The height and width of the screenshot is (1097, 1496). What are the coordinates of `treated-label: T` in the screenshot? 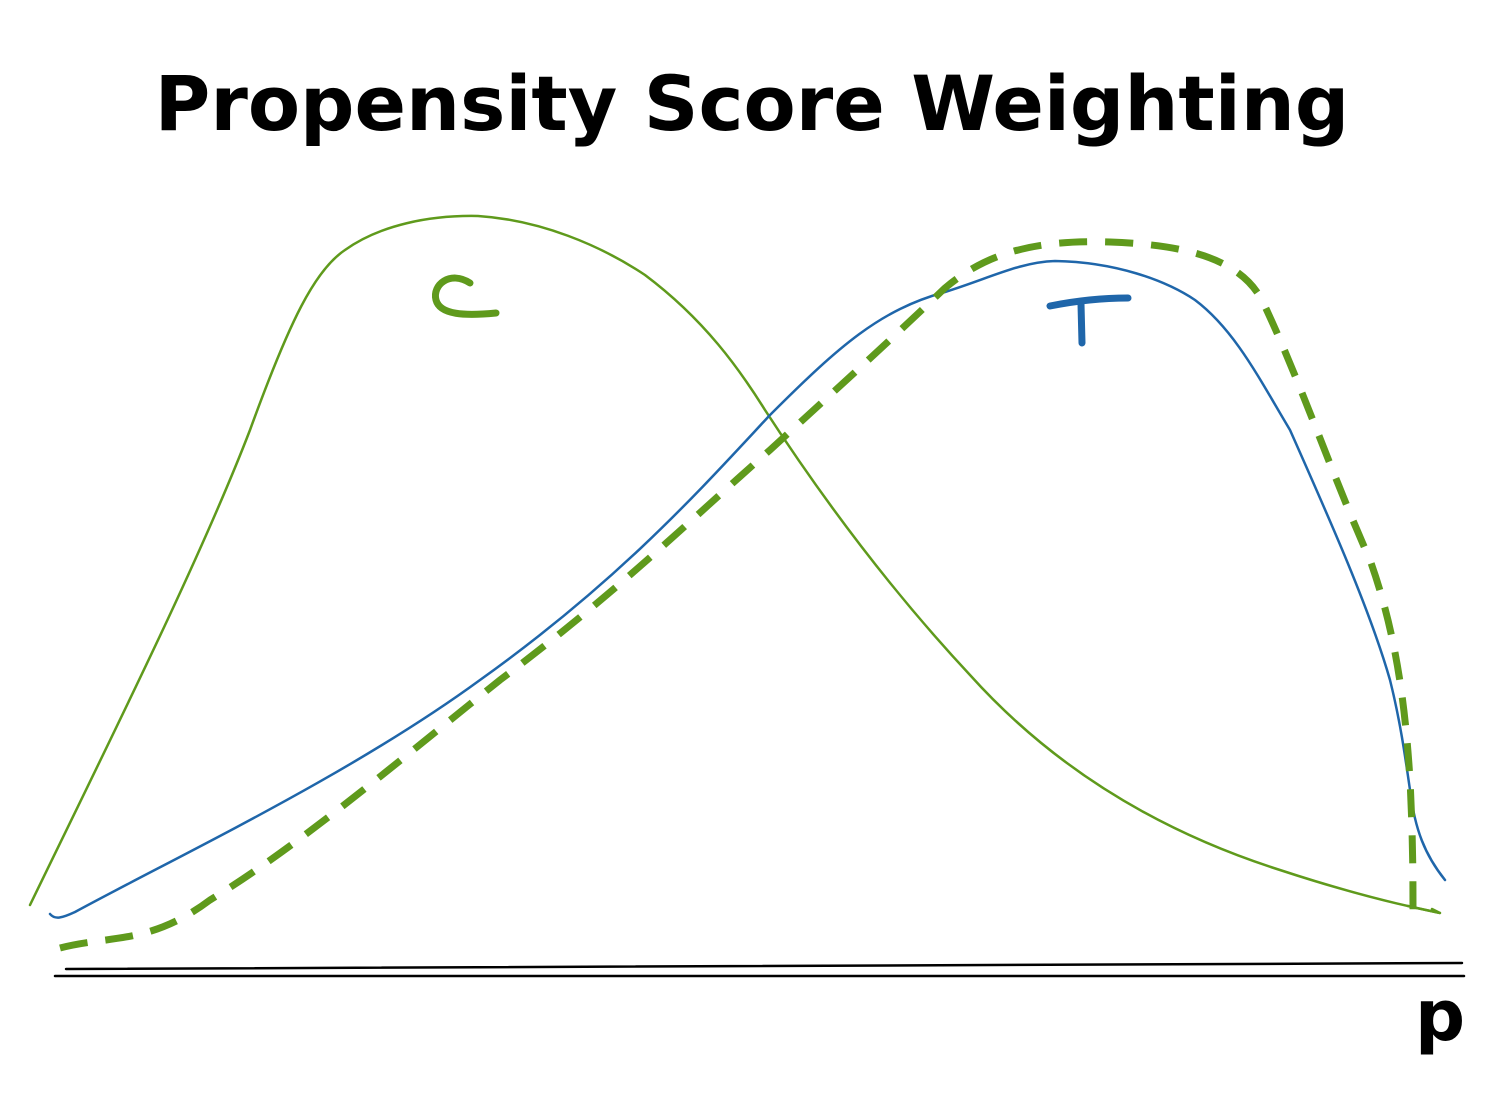 It's located at (1089, 320).